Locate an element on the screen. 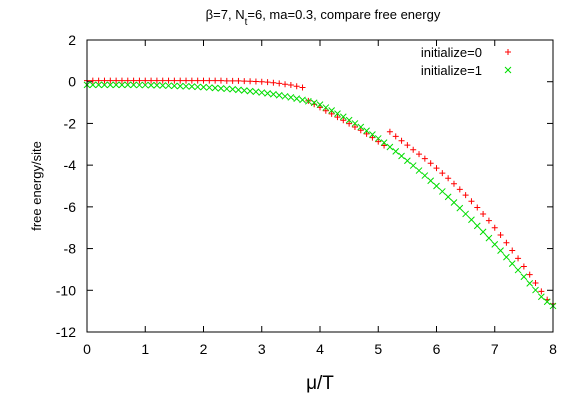 The image size is (574, 397). x-axis-label: μ/T is located at coordinates (320, 383).